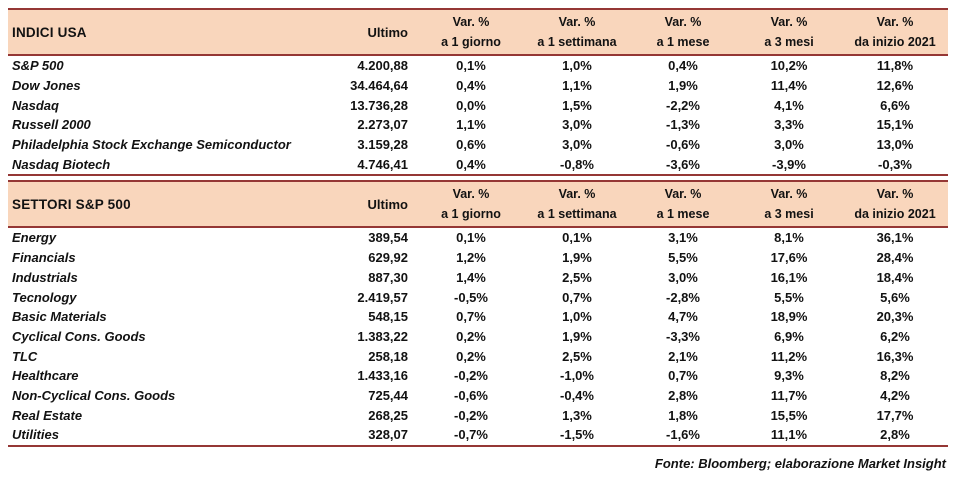 Image resolution: width=957 pixels, height=478 pixels. I want to click on column-header: Var. % da inizio 2021, so click(895, 32).